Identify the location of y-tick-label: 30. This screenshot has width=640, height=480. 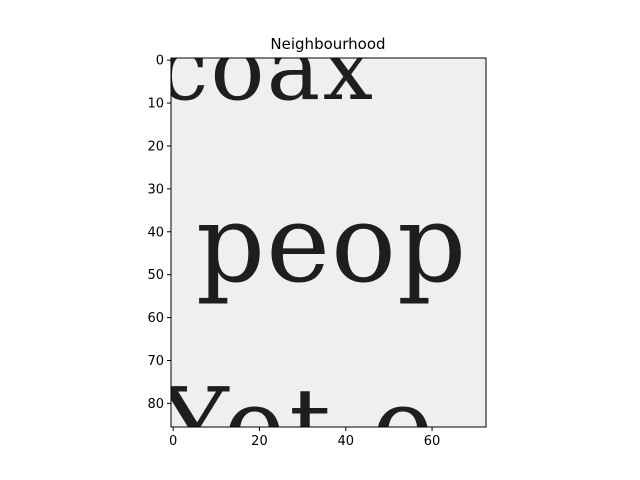
(155, 189).